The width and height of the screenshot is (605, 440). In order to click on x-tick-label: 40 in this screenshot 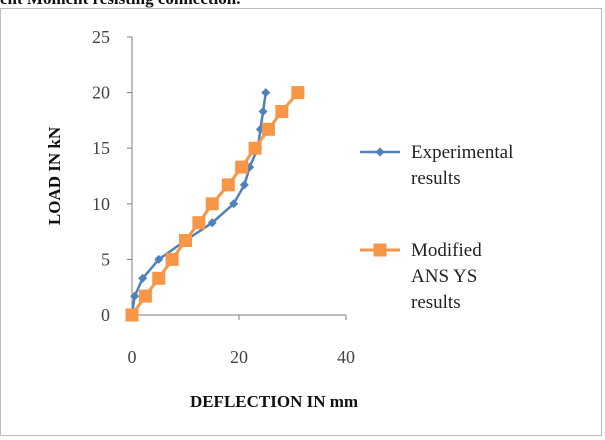, I will do `click(346, 357)`.